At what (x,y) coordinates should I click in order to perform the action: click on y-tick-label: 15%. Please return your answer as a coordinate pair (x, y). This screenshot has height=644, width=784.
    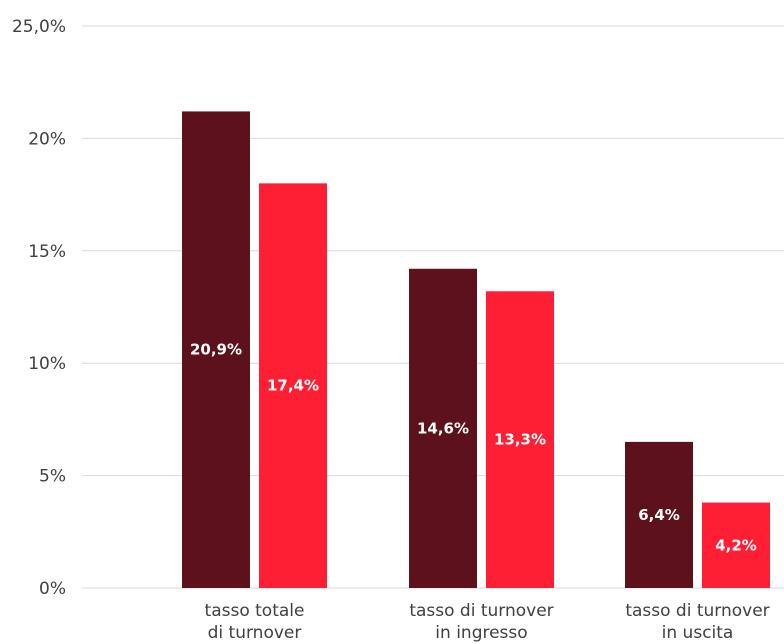
    Looking at the image, I should click on (47, 252).